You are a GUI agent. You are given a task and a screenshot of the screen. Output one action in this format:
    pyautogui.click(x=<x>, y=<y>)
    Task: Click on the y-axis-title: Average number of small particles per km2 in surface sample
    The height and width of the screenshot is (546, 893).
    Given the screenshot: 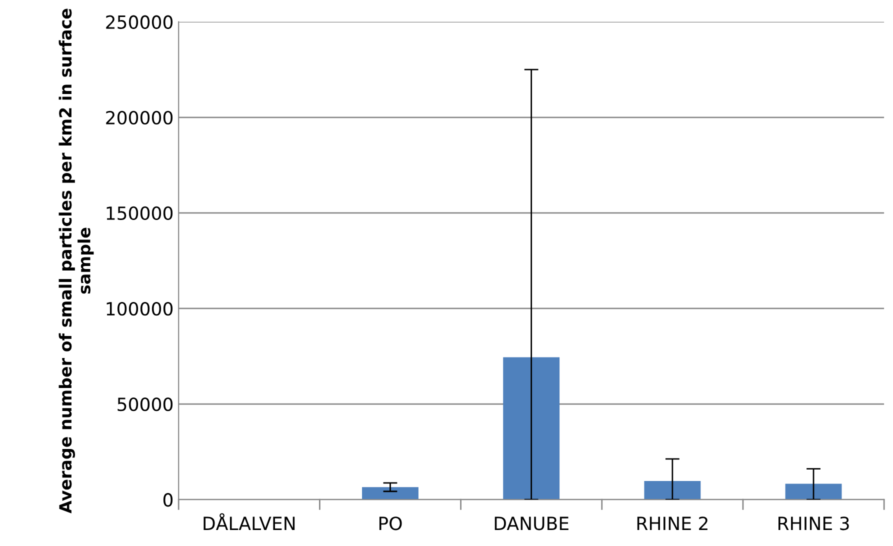 What is the action you would take?
    pyautogui.click(x=76, y=261)
    